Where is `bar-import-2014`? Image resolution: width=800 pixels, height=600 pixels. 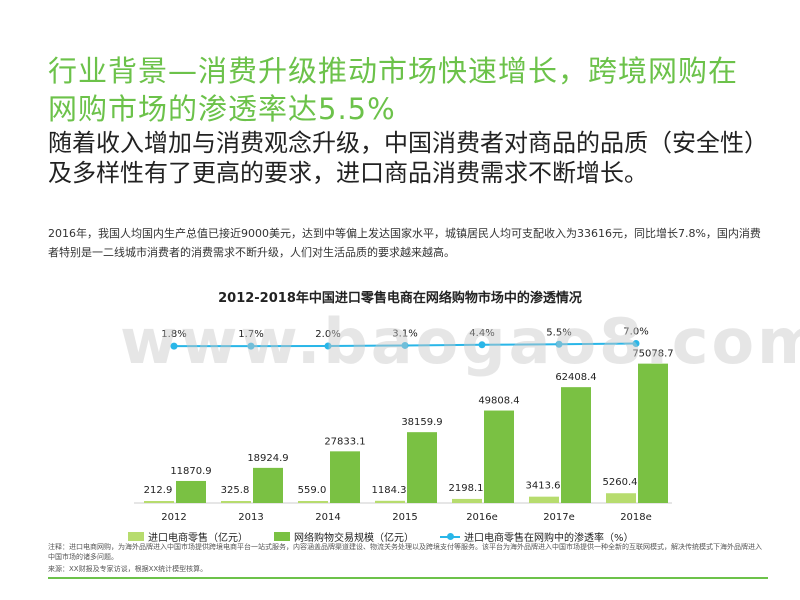
bar-import-2014 is located at coordinates (313, 502).